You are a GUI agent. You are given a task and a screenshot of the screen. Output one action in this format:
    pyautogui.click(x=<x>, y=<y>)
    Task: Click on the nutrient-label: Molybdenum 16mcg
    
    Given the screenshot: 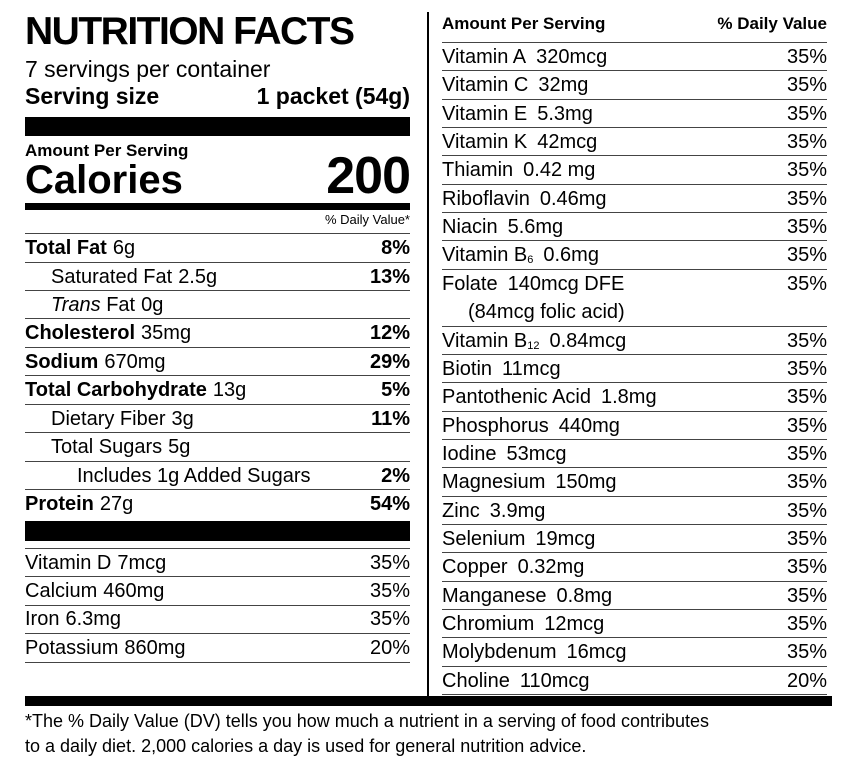 What is the action you would take?
    pyautogui.click(x=534, y=652)
    